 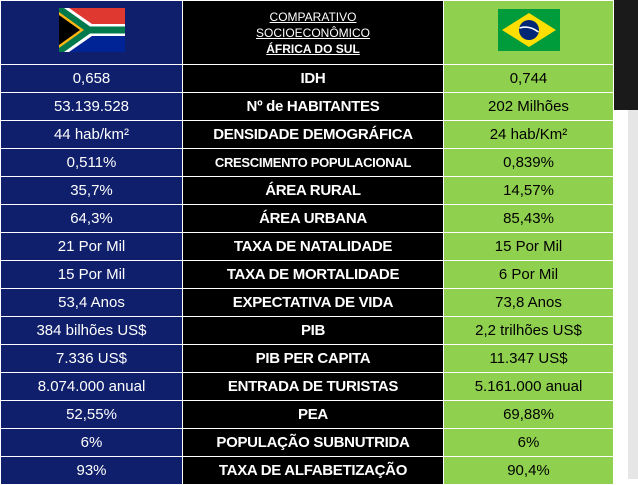 I want to click on table-row: 64,3% ÁREA URBANA 85,43%, so click(x=307, y=218).